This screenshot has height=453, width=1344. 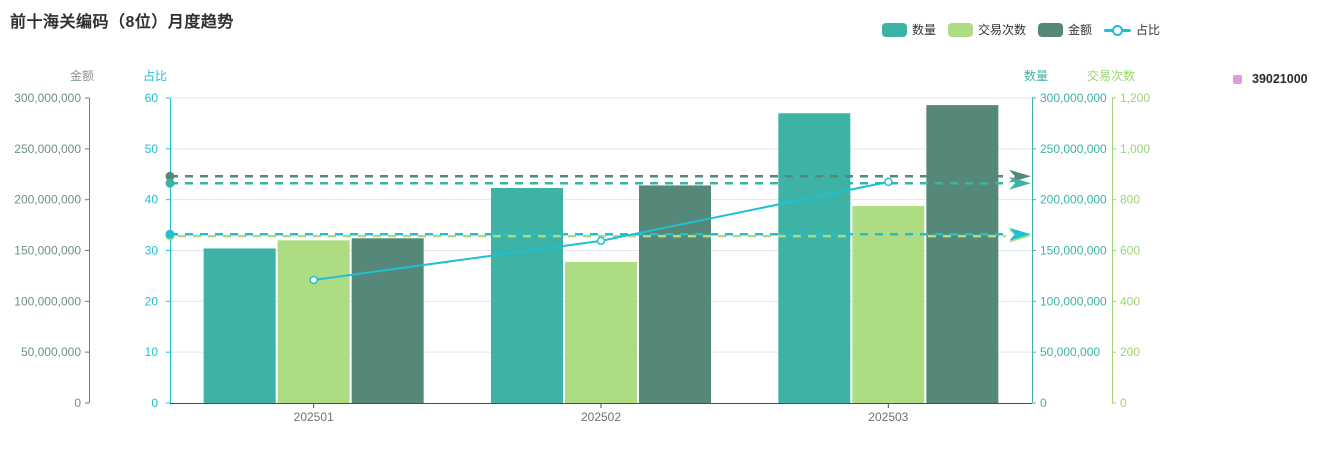 I want to click on y-axis-amount-label: 50,000,000, so click(x=51, y=352).